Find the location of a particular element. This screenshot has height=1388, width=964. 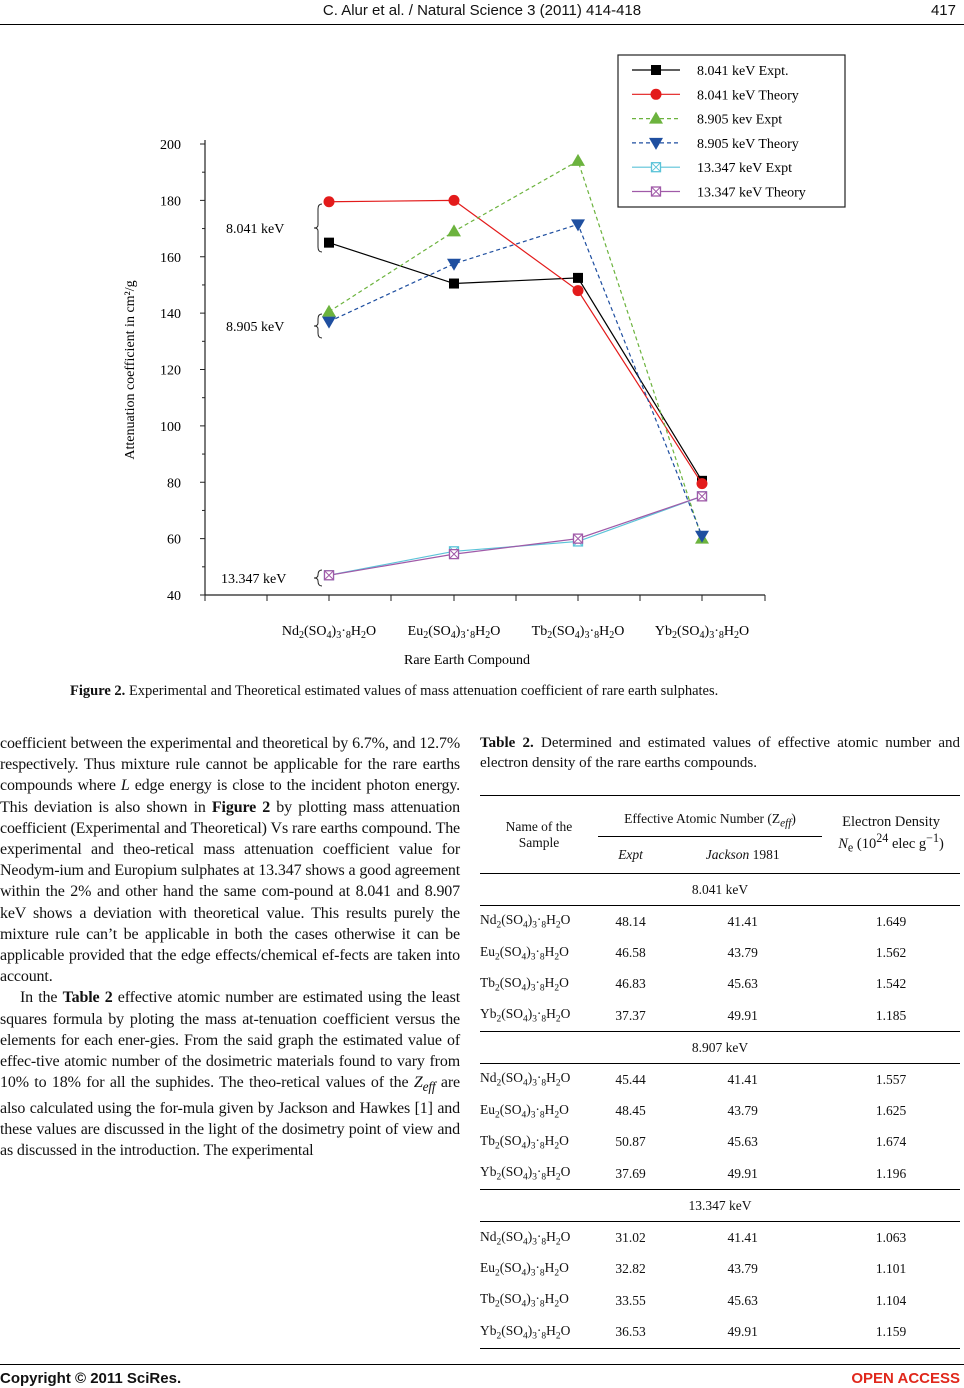

ne-cell: 1.063 is located at coordinates (891, 1238).